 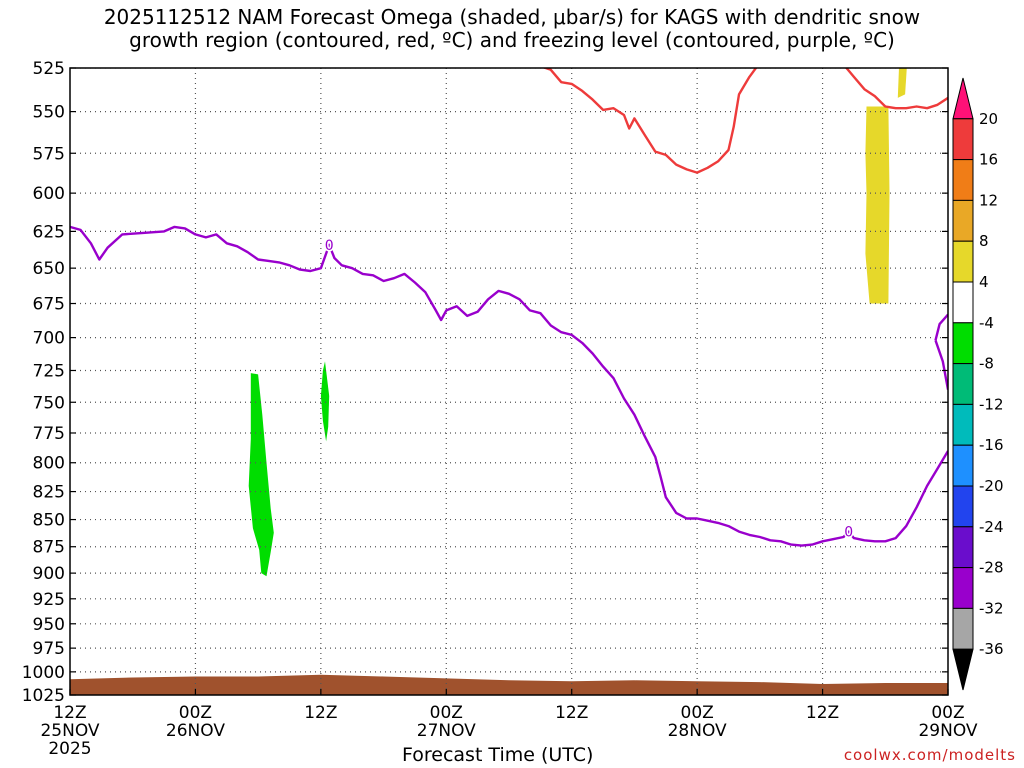 I want to click on colorbar-label: -28, so click(x=991, y=568).